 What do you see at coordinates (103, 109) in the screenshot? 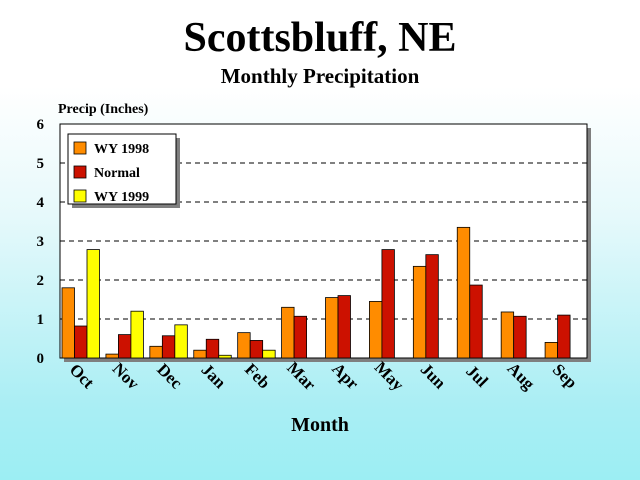
I see `y-axis-label: Precip (Inches)` at bounding box center [103, 109].